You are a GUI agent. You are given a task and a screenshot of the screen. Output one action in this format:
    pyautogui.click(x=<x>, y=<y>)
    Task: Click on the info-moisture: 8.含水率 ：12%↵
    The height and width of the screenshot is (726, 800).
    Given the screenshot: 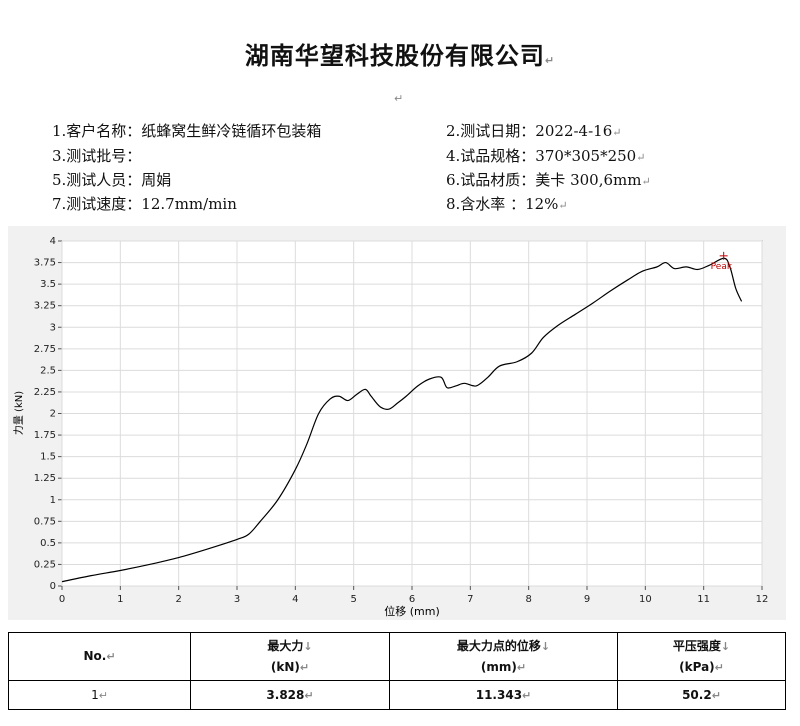 What is the action you would take?
    pyautogui.click(x=507, y=204)
    